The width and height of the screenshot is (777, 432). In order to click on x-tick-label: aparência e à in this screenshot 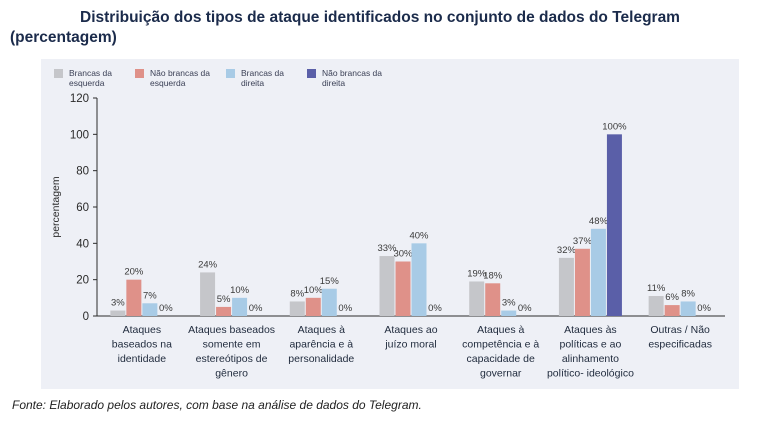, I will do `click(321, 345)`.